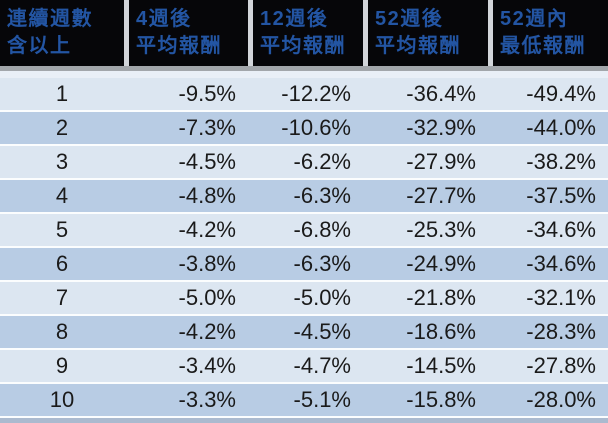 Image resolution: width=608 pixels, height=423 pixels. What do you see at coordinates (409, 19) in the screenshot?
I see `header-line: 52週後` at bounding box center [409, 19].